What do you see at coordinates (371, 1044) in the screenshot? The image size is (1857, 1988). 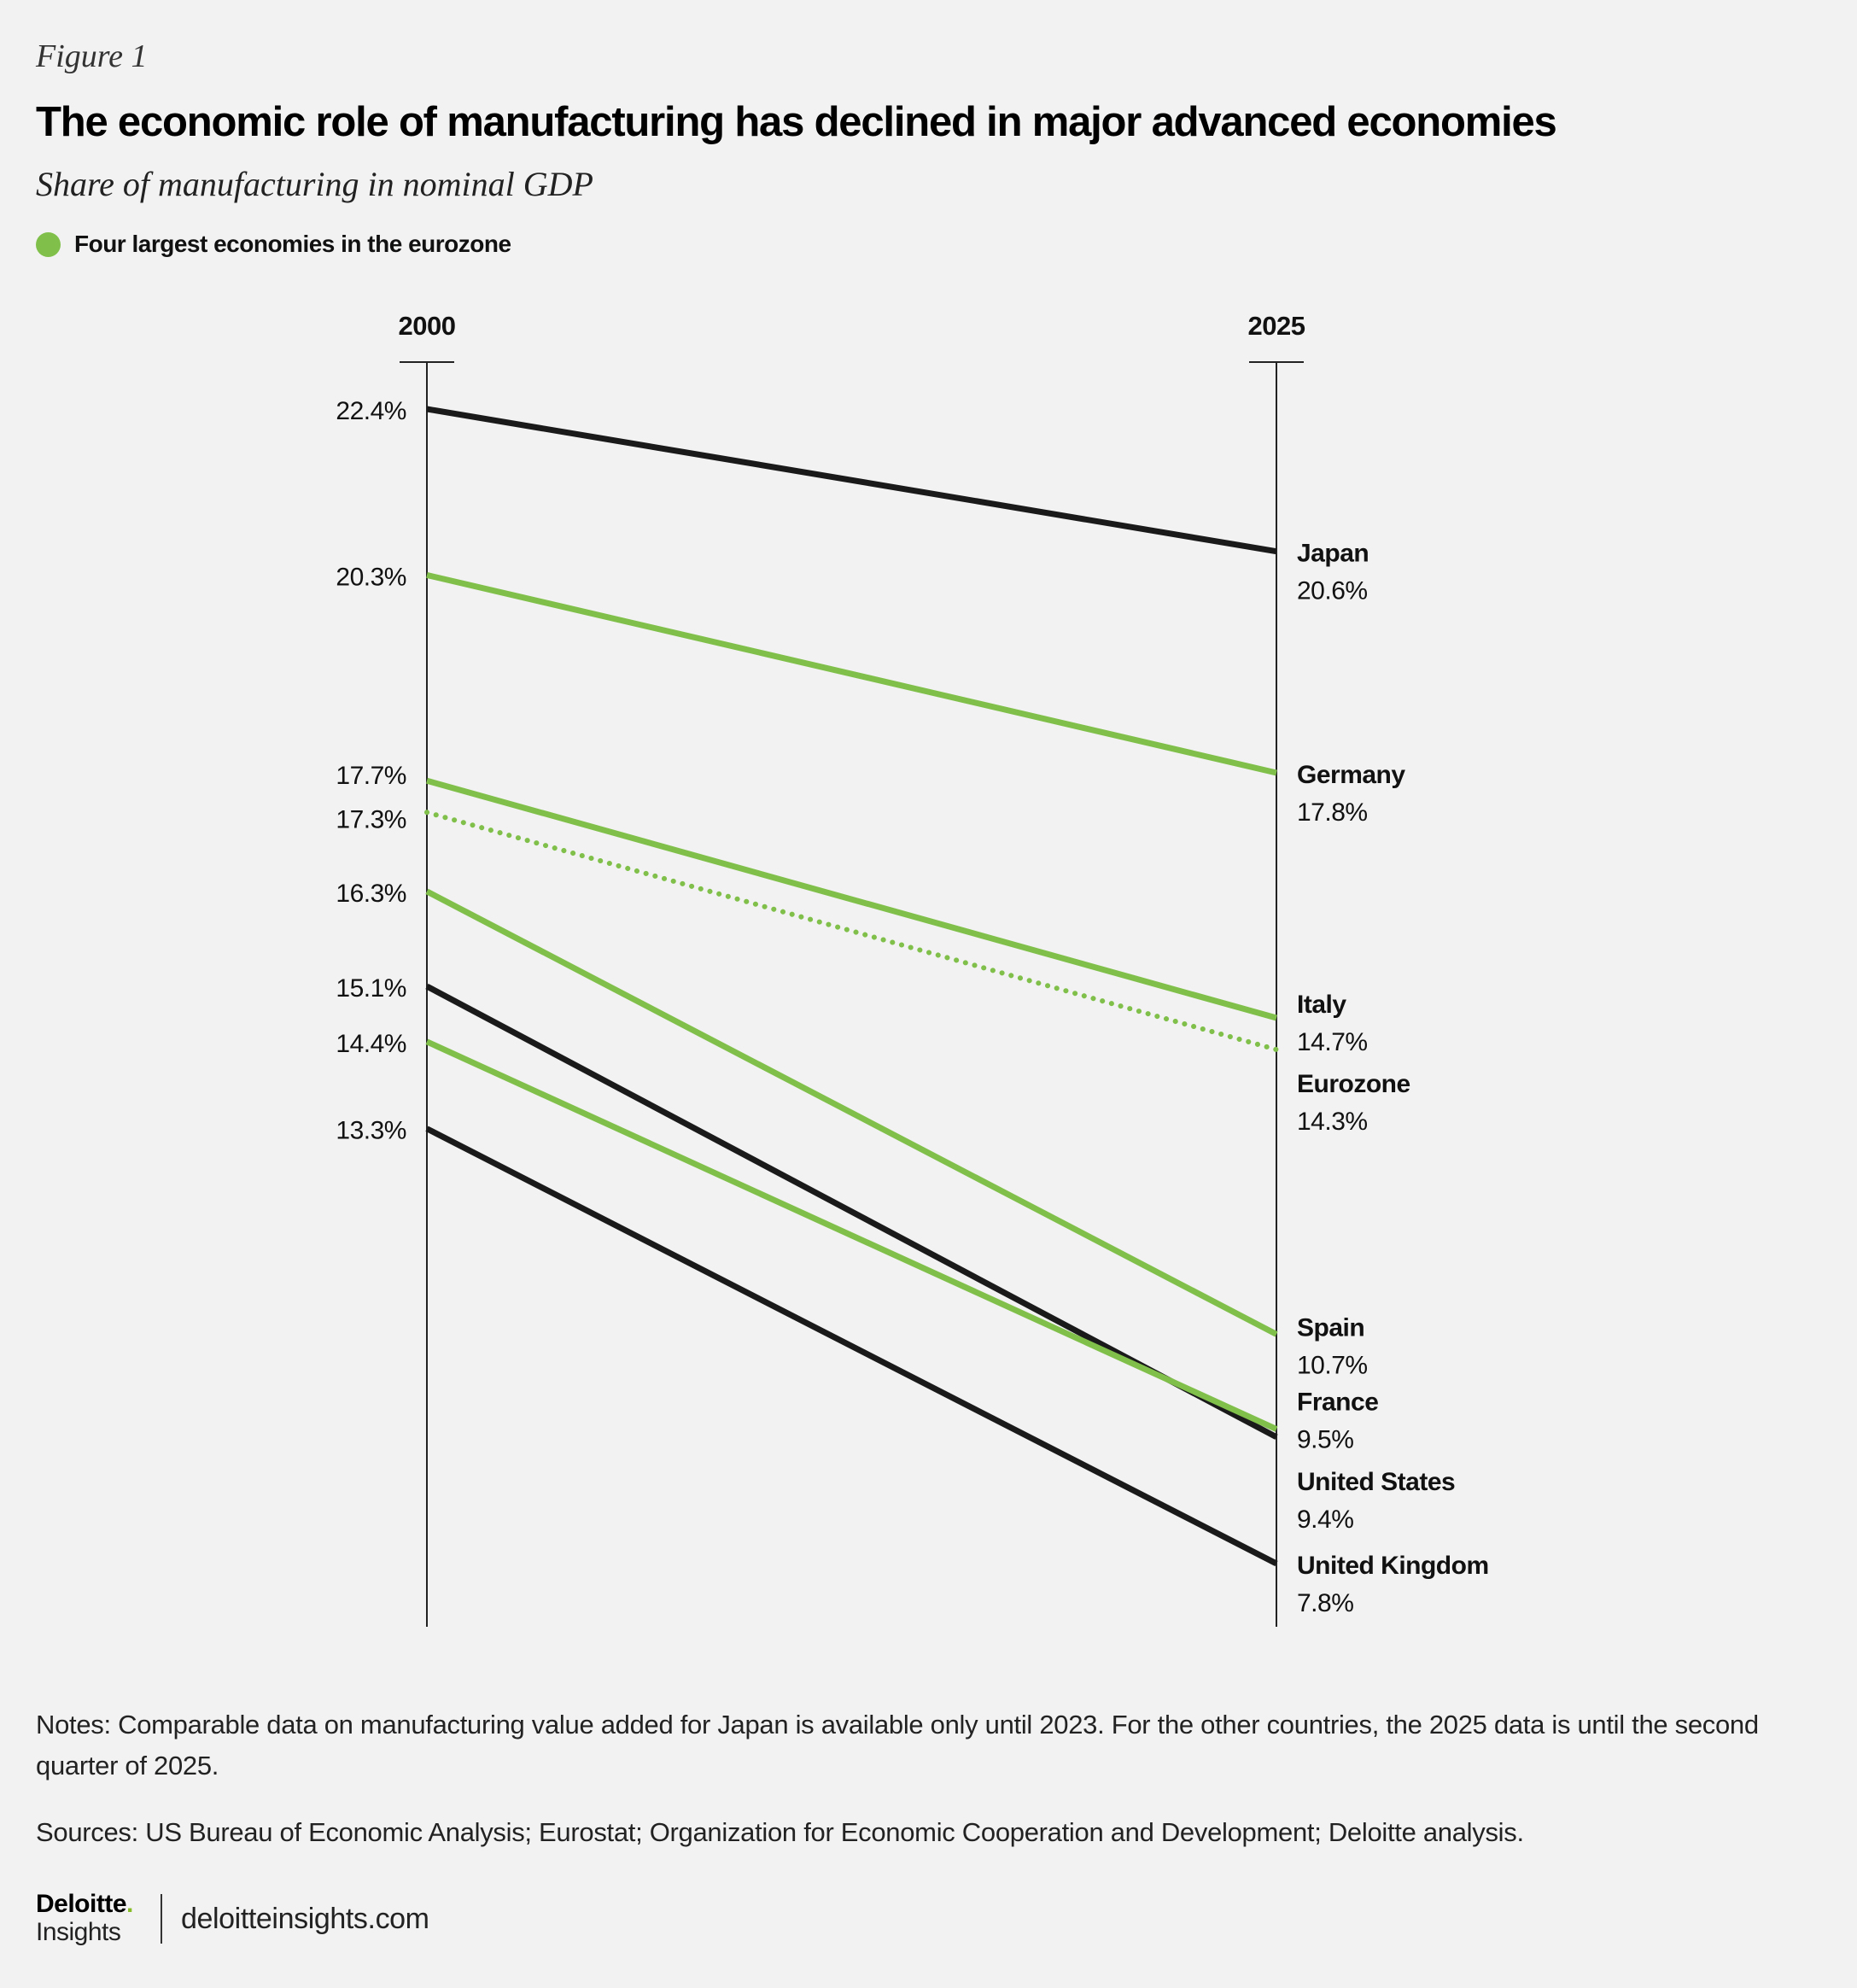 I see `start-label-france: 14.4%` at bounding box center [371, 1044].